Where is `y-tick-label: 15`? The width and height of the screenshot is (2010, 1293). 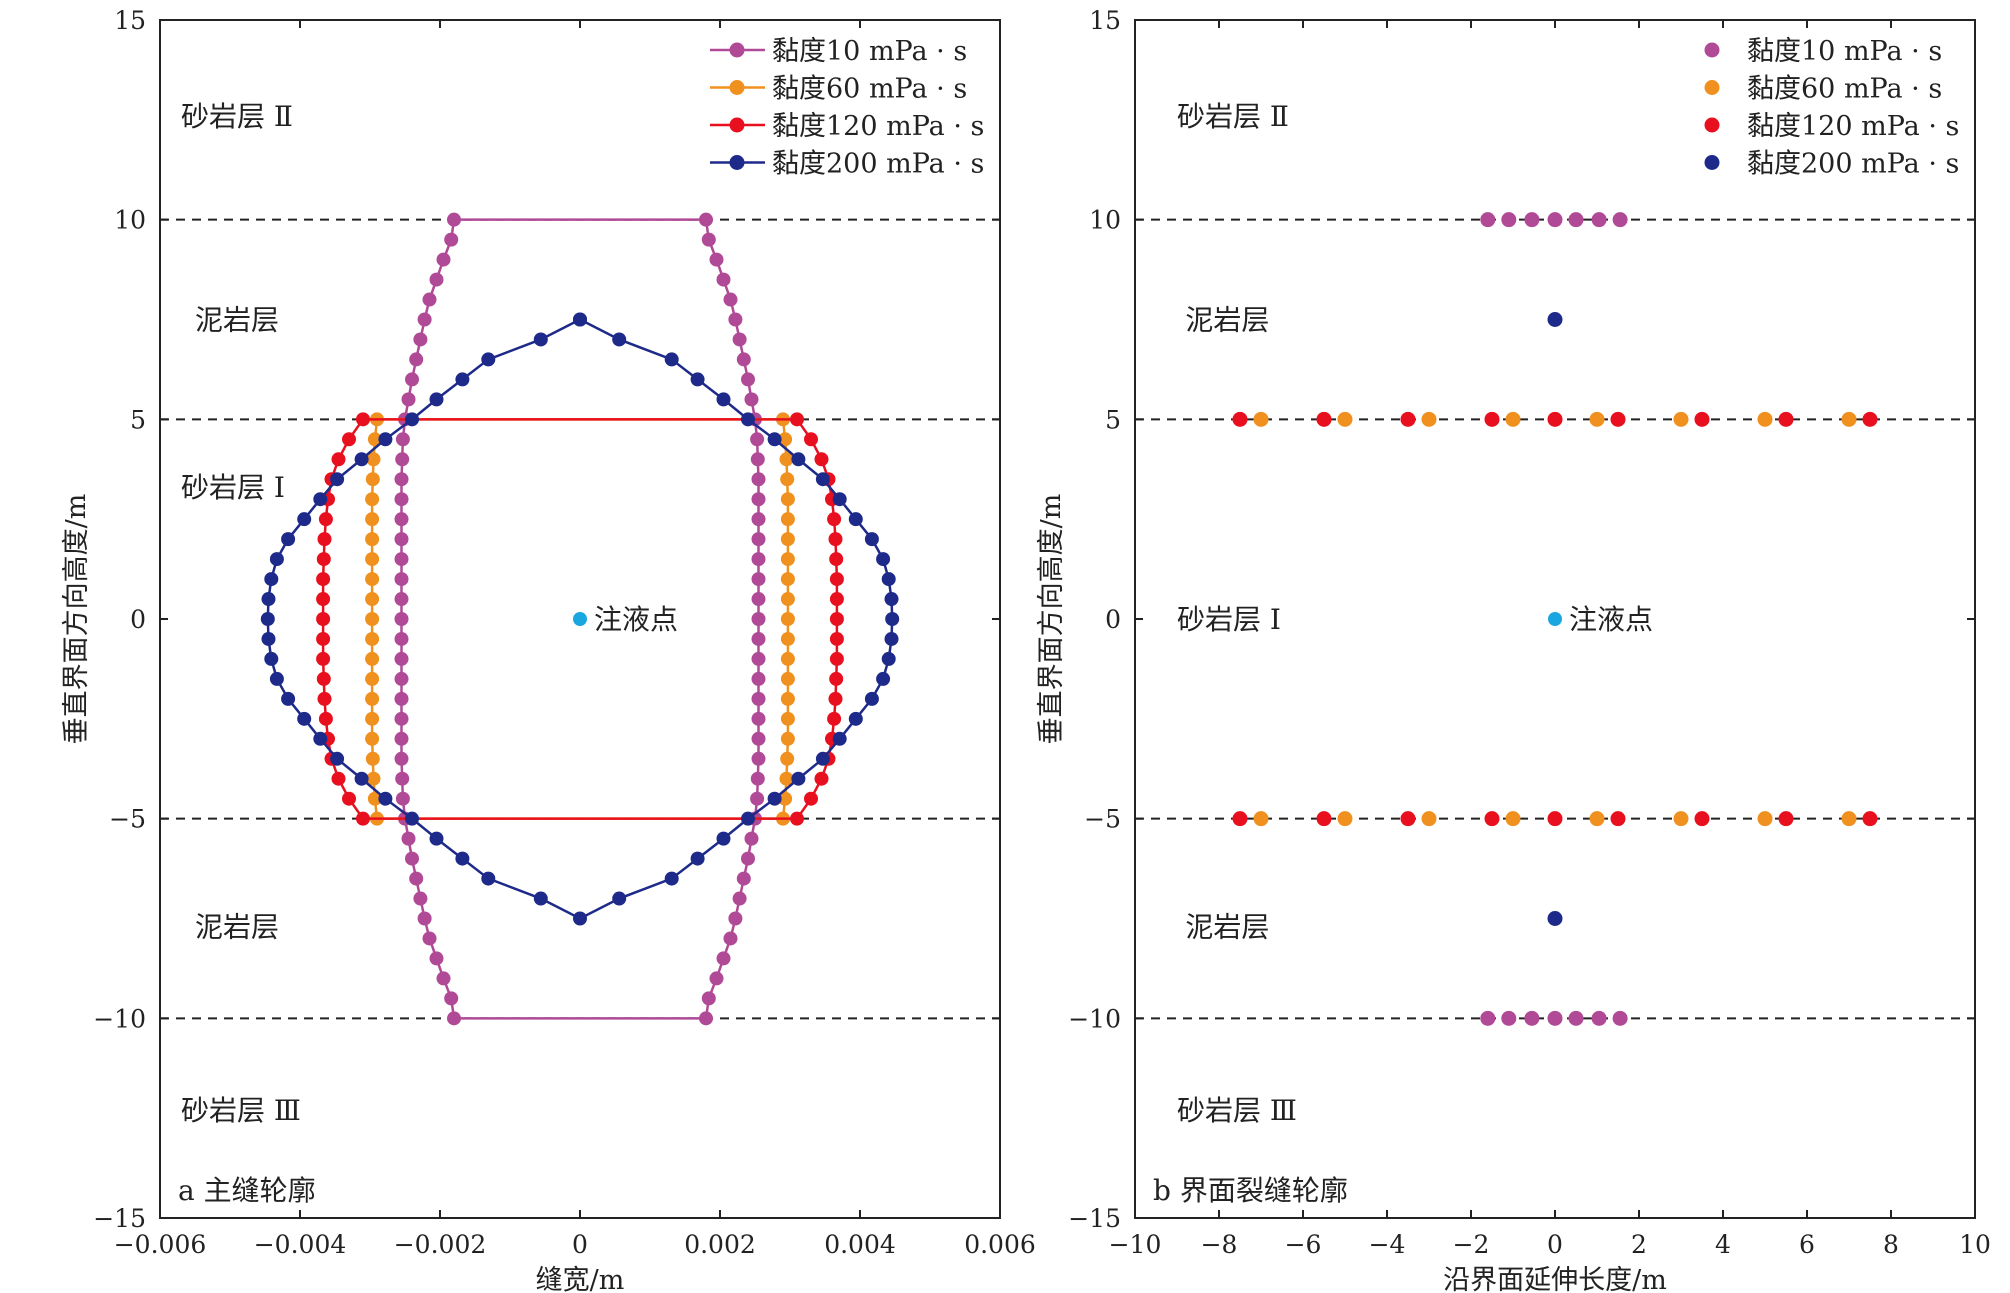 y-tick-label: 15 is located at coordinates (1105, 20).